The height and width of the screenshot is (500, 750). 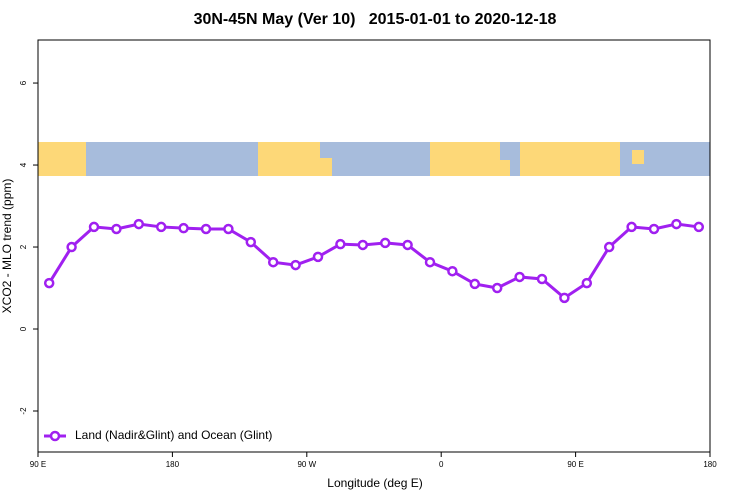 I want to click on x-tick-label: 0, so click(x=441, y=464).